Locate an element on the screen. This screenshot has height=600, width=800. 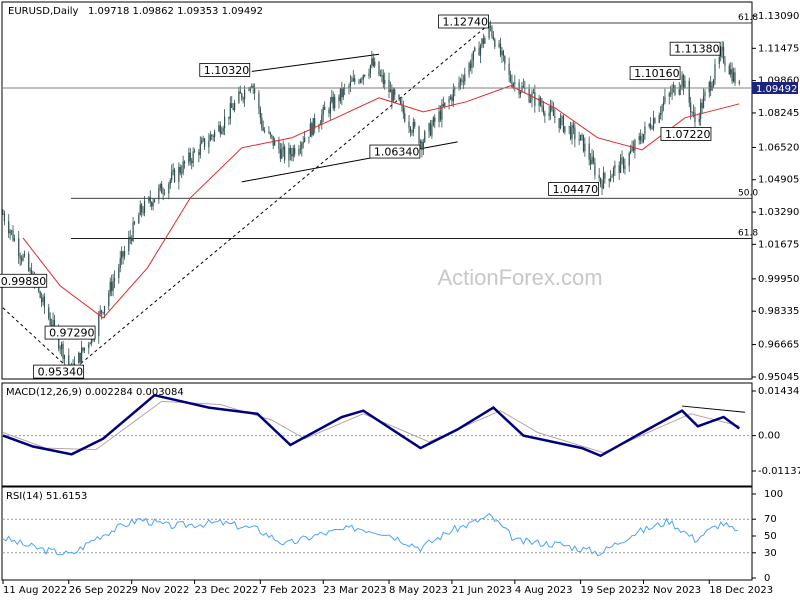
price-tick-label: 0.95045 is located at coordinates (778, 377).